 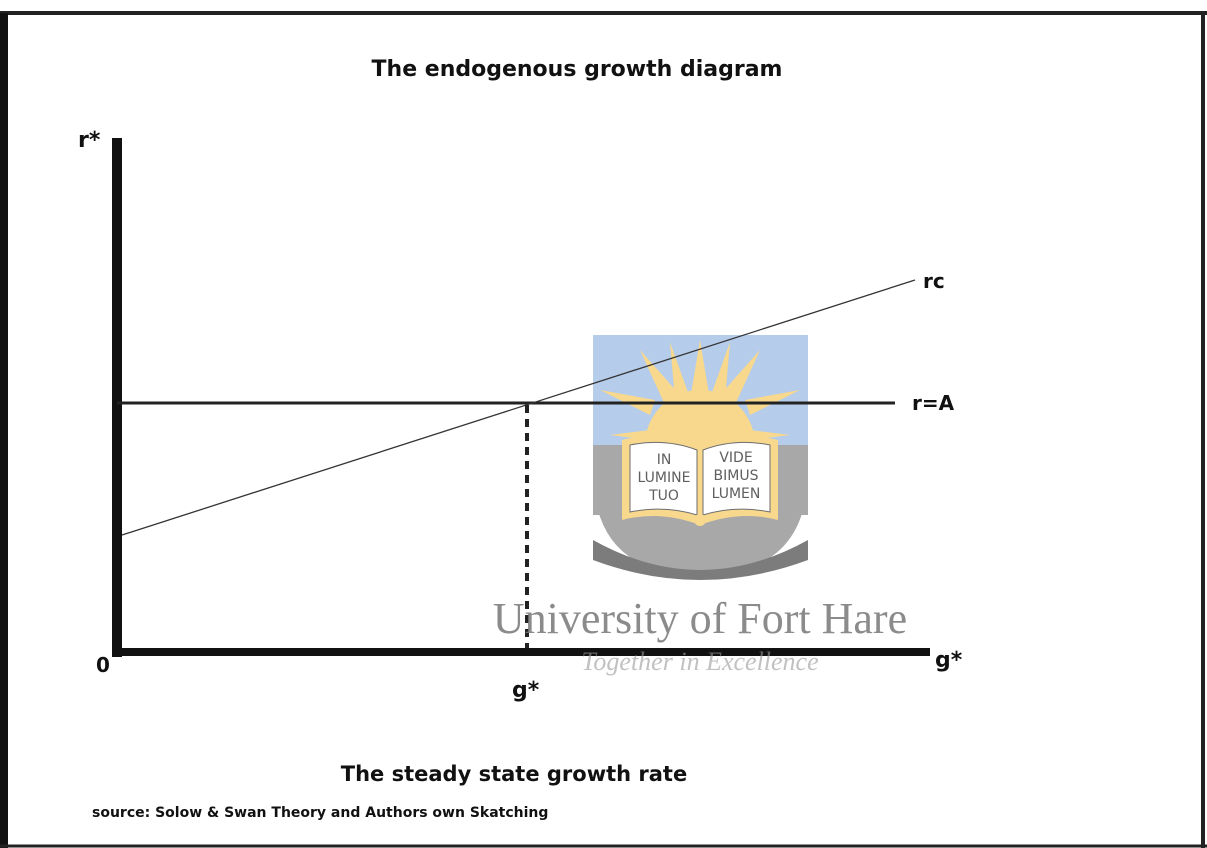 I want to click on watermark-name: University of Fort Hare, so click(x=700, y=618).